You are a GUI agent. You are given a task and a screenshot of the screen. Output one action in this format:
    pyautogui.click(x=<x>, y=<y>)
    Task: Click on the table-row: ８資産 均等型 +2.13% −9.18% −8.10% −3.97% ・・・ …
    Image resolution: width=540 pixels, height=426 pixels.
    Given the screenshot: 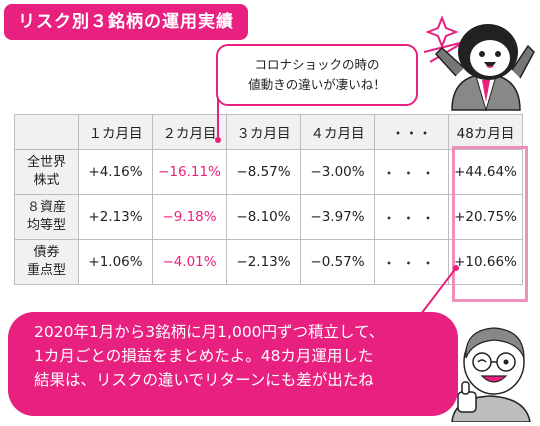 What is the action you would take?
    pyautogui.click(x=268, y=217)
    